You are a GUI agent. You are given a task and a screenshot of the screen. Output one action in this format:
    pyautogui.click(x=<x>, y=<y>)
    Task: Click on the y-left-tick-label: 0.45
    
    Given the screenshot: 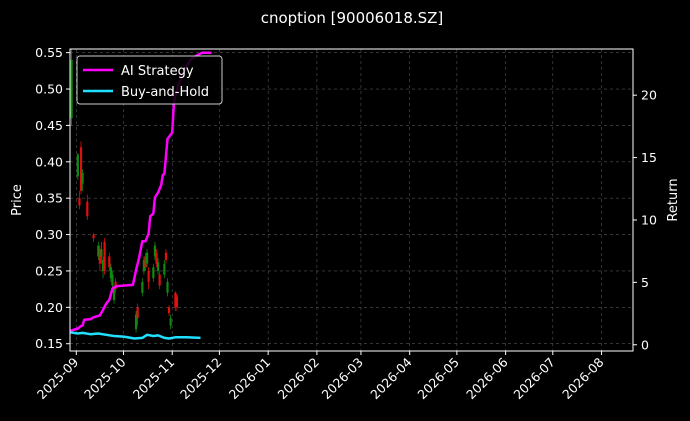 What is the action you would take?
    pyautogui.click(x=49, y=125)
    